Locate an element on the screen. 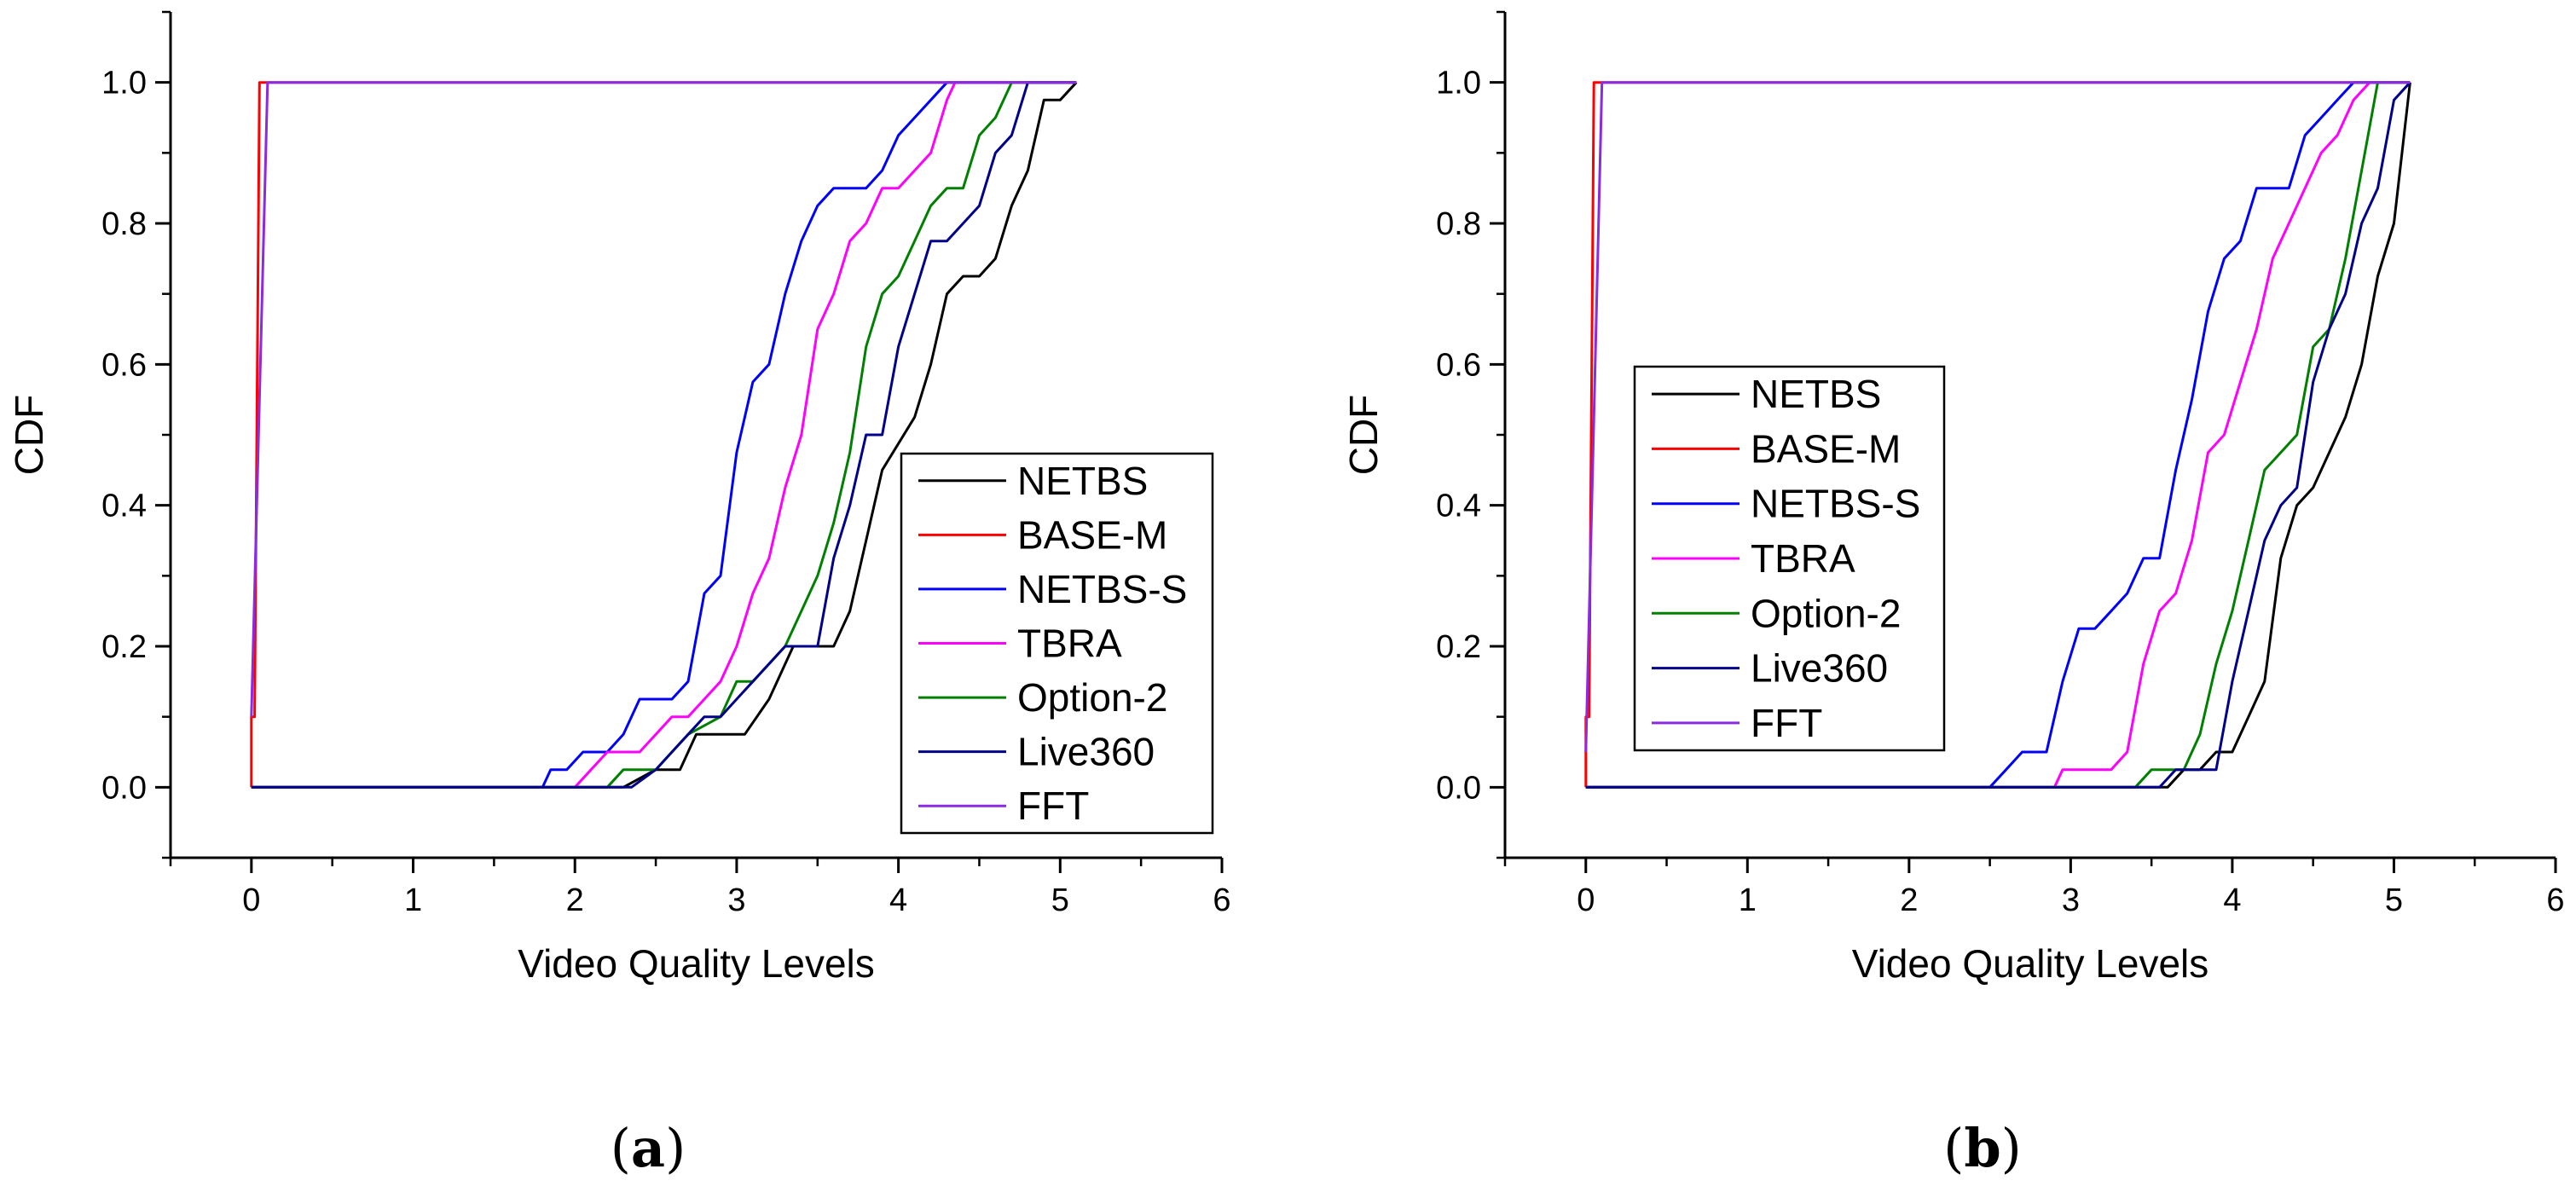 This screenshot has height=1186, width=2576. panel-label: (a) is located at coordinates (648, 1148).